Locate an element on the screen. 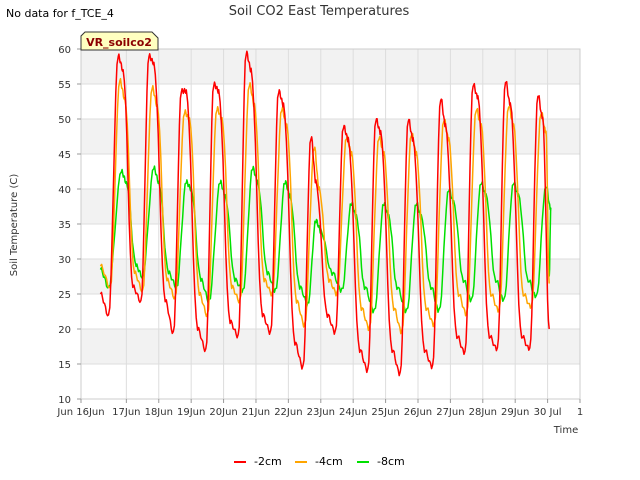 This screenshot has height=480, width=640. no-data-note: No data for f_TCE_4 is located at coordinates (60, 13).